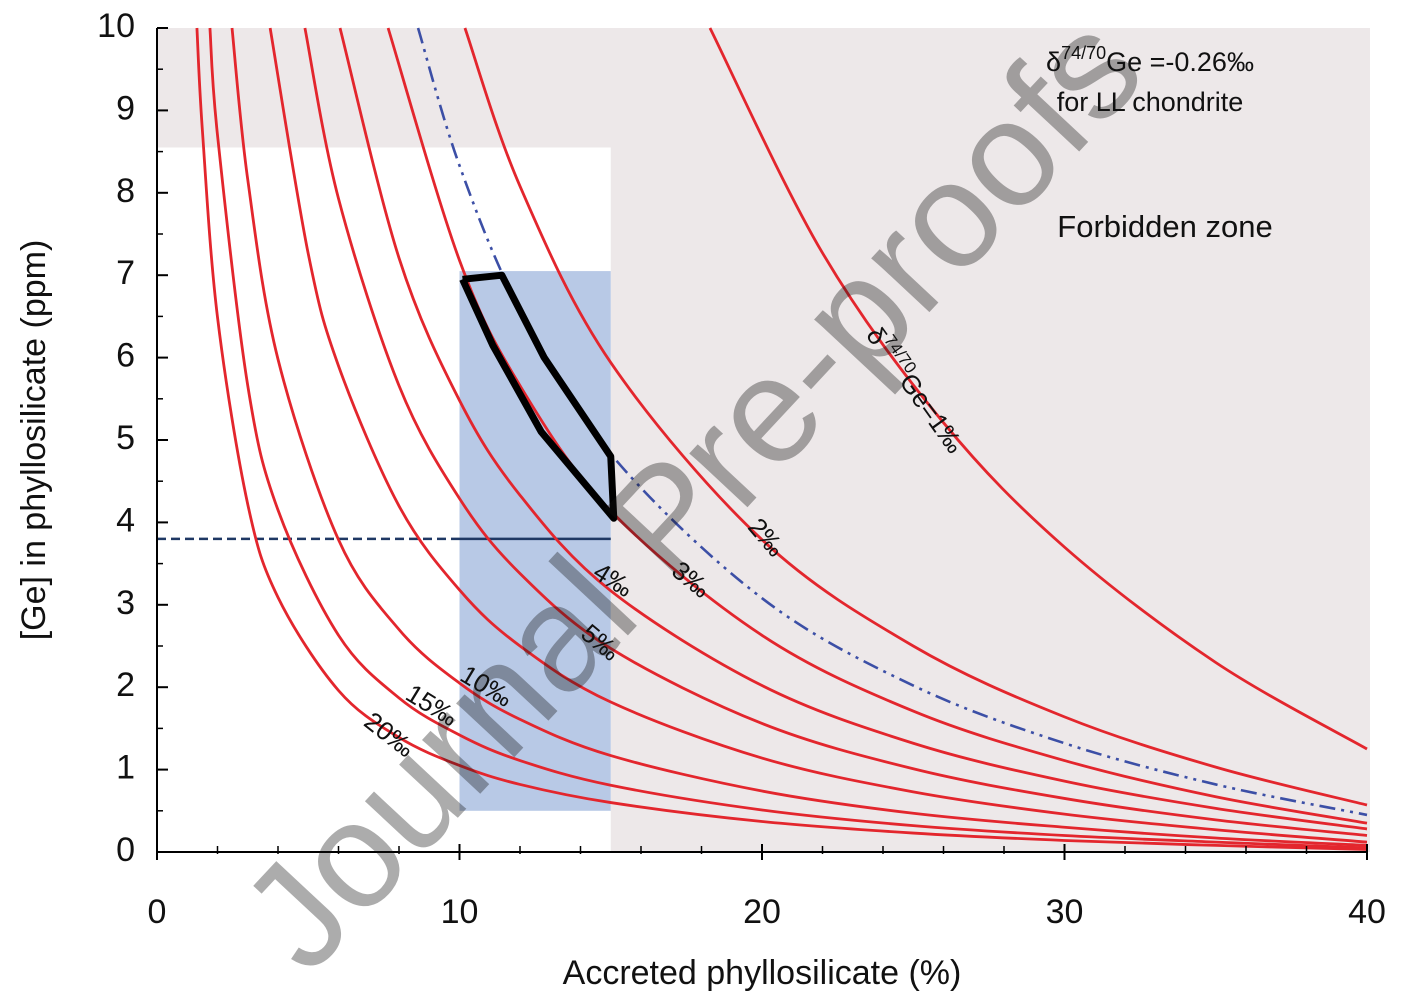 The image size is (1410, 1003). I want to click on outline, so click(538, 396).